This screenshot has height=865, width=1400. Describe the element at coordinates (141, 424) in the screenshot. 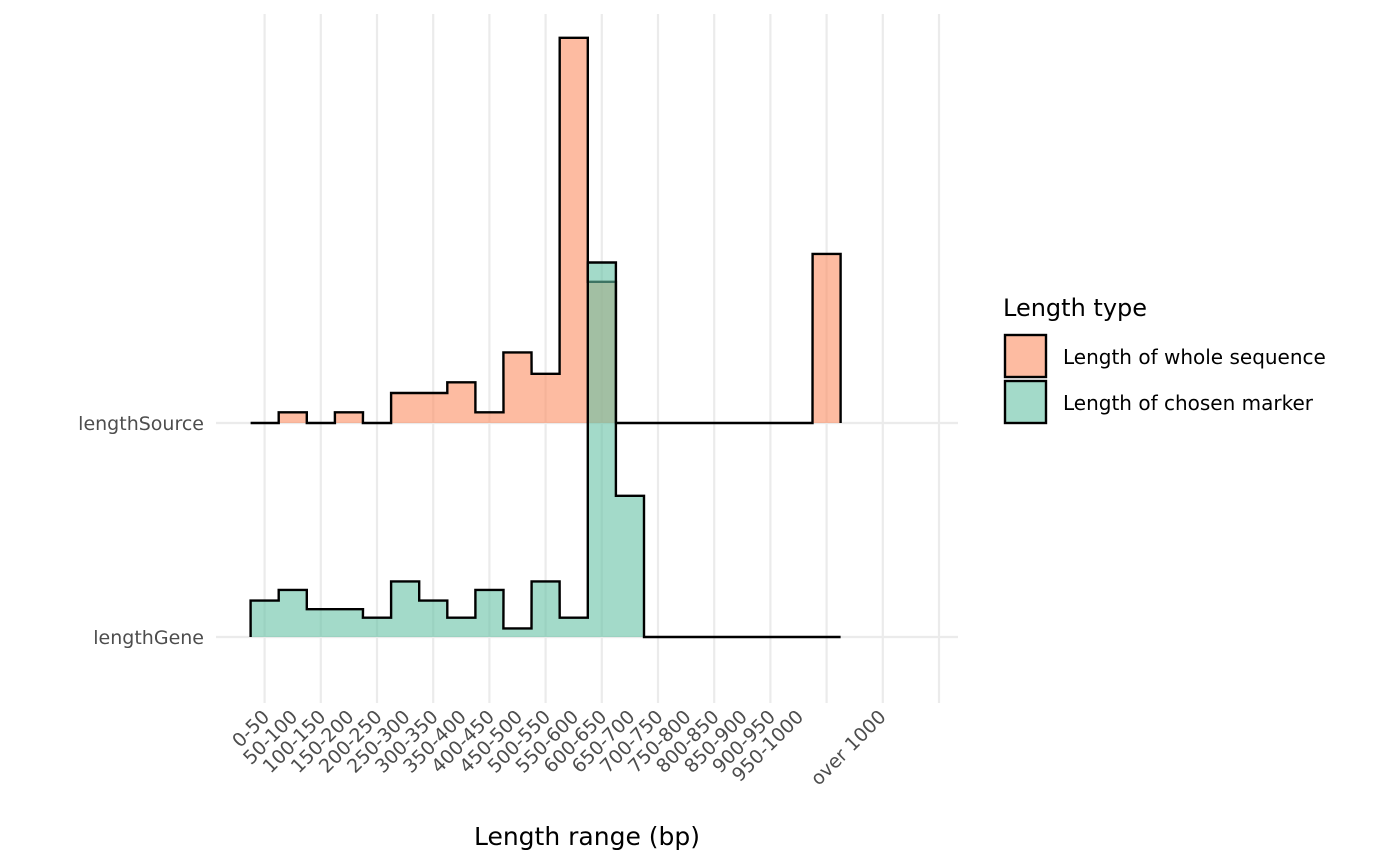

I see `y-tick-label: lengthSource` at that location.